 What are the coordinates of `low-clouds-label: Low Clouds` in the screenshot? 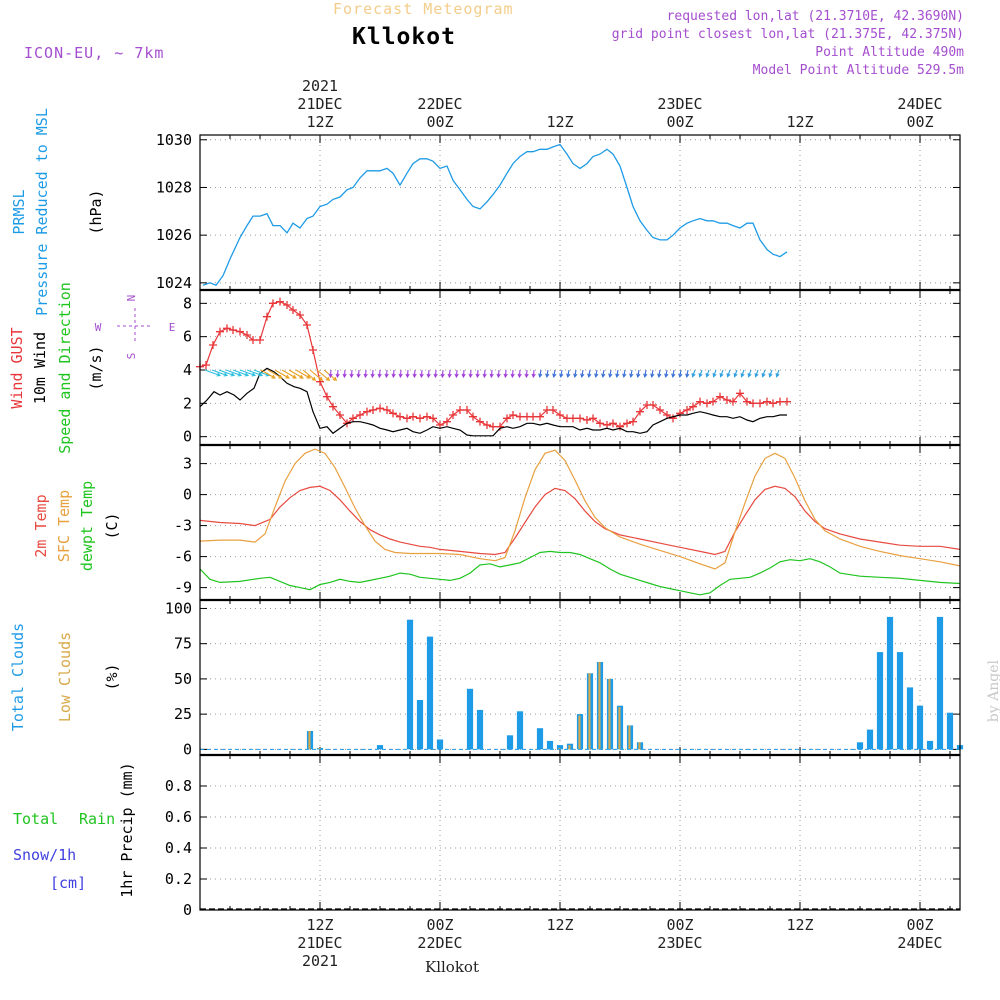 It's located at (65, 677).